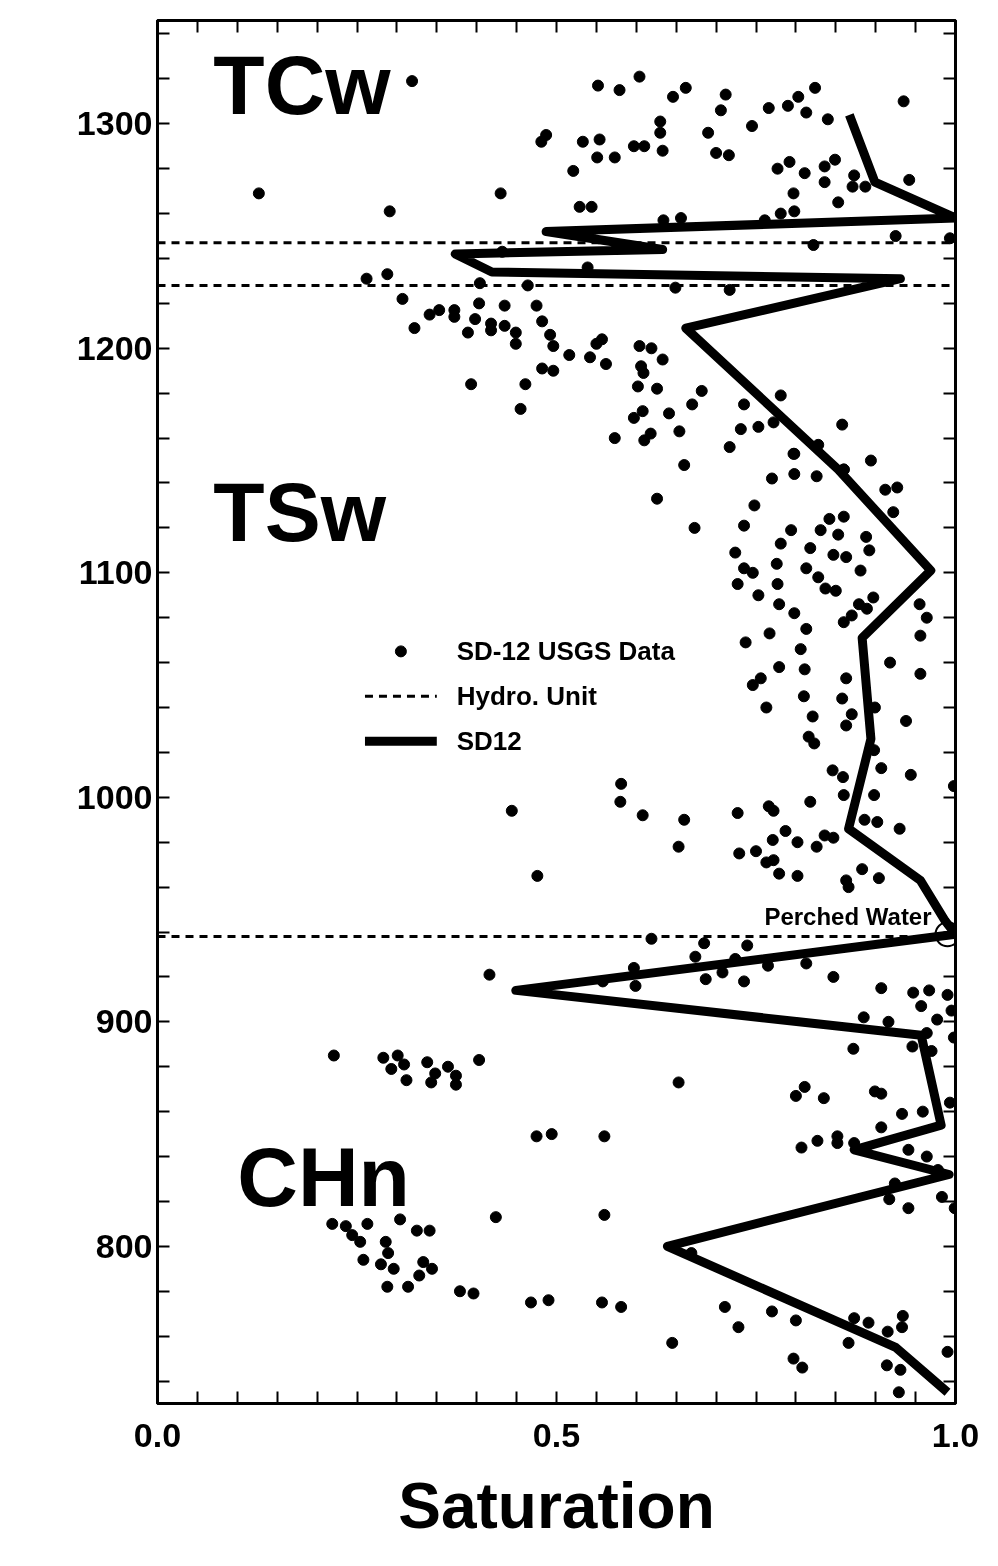 The width and height of the screenshot is (998, 1566). Describe the element at coordinates (124, 1245) in the screenshot. I see `y-tick-label: 800` at that location.